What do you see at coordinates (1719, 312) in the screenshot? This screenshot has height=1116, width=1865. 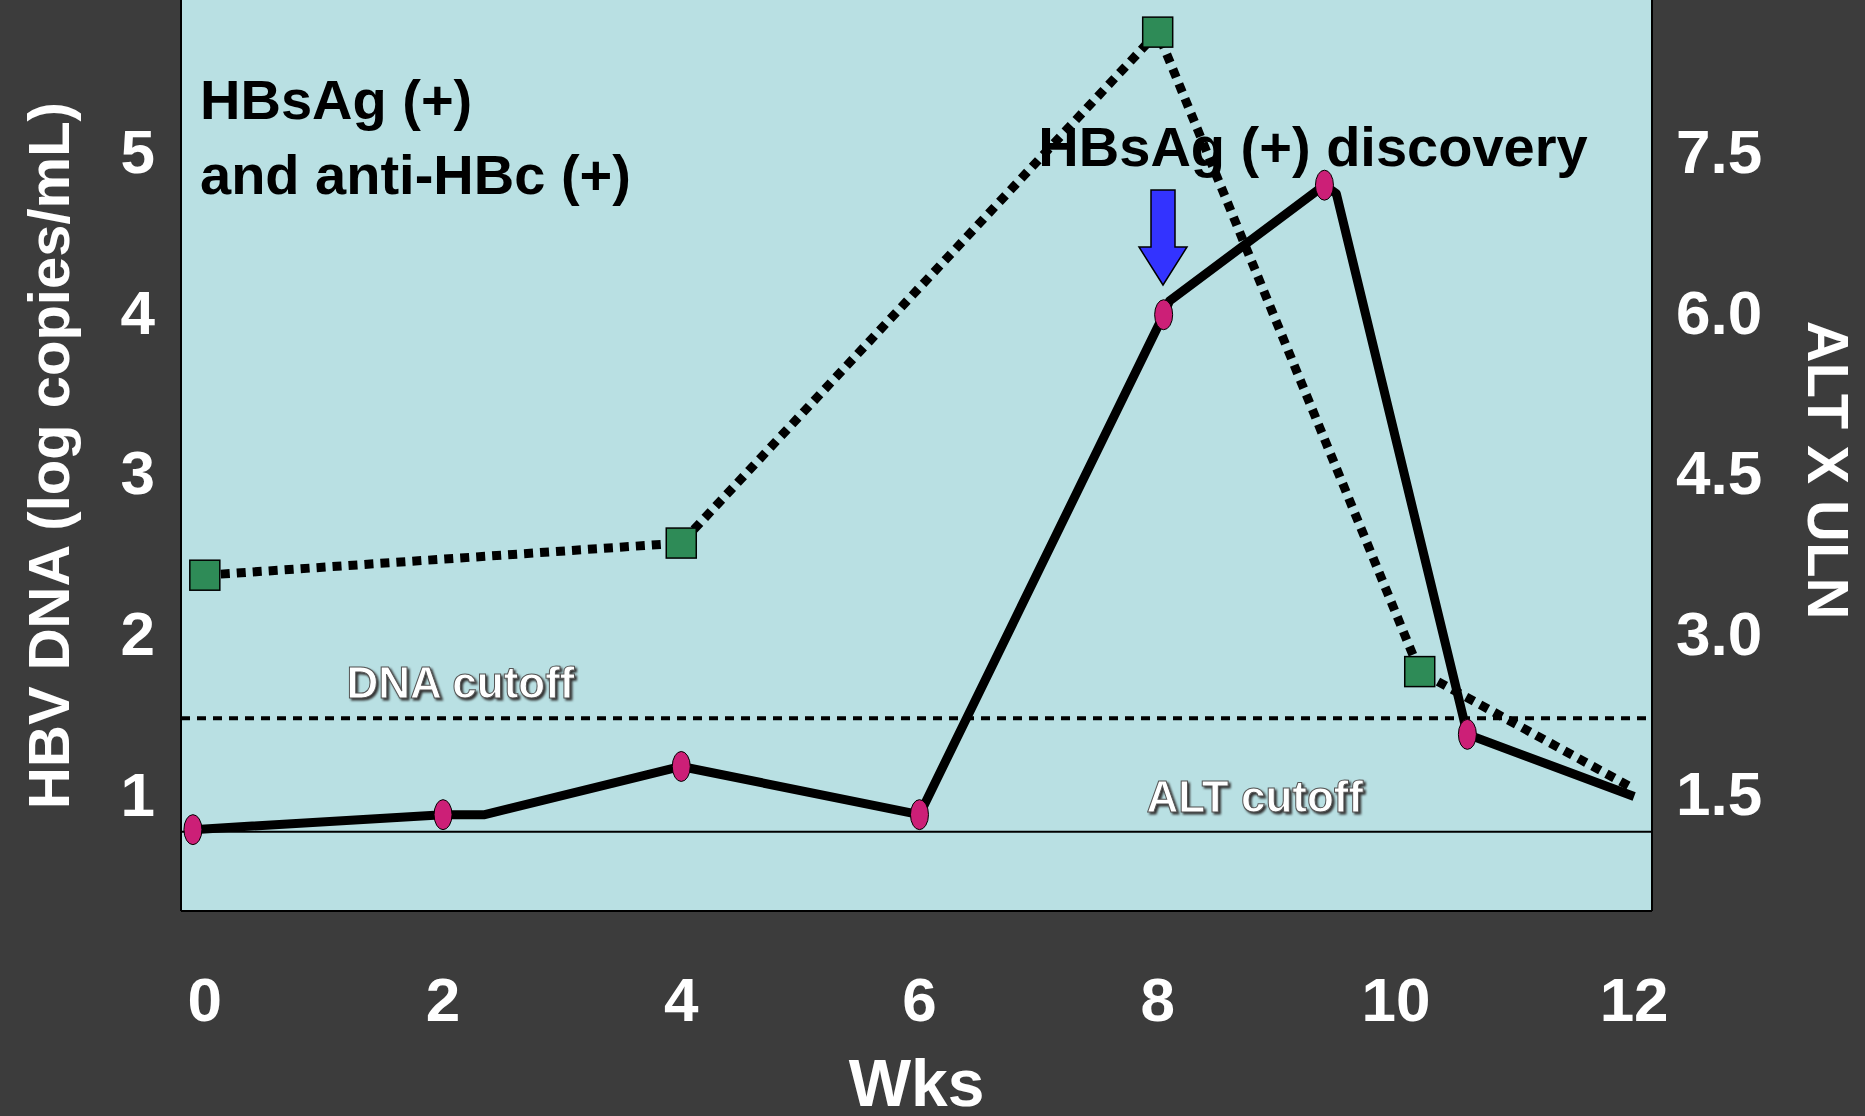 I see `y2-tick-label: 6.0` at bounding box center [1719, 312].